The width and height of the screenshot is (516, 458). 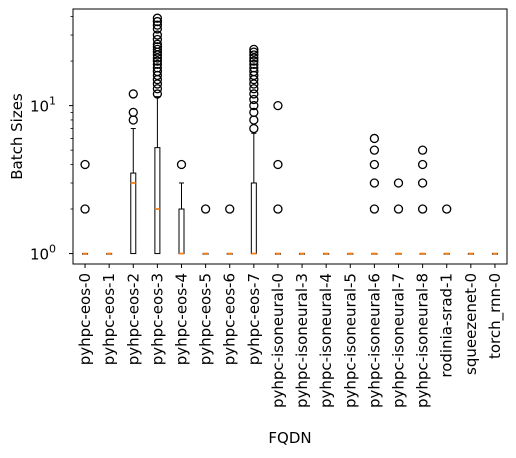 I want to click on x-tick-label: torch_rnn-0, so click(x=495, y=316).